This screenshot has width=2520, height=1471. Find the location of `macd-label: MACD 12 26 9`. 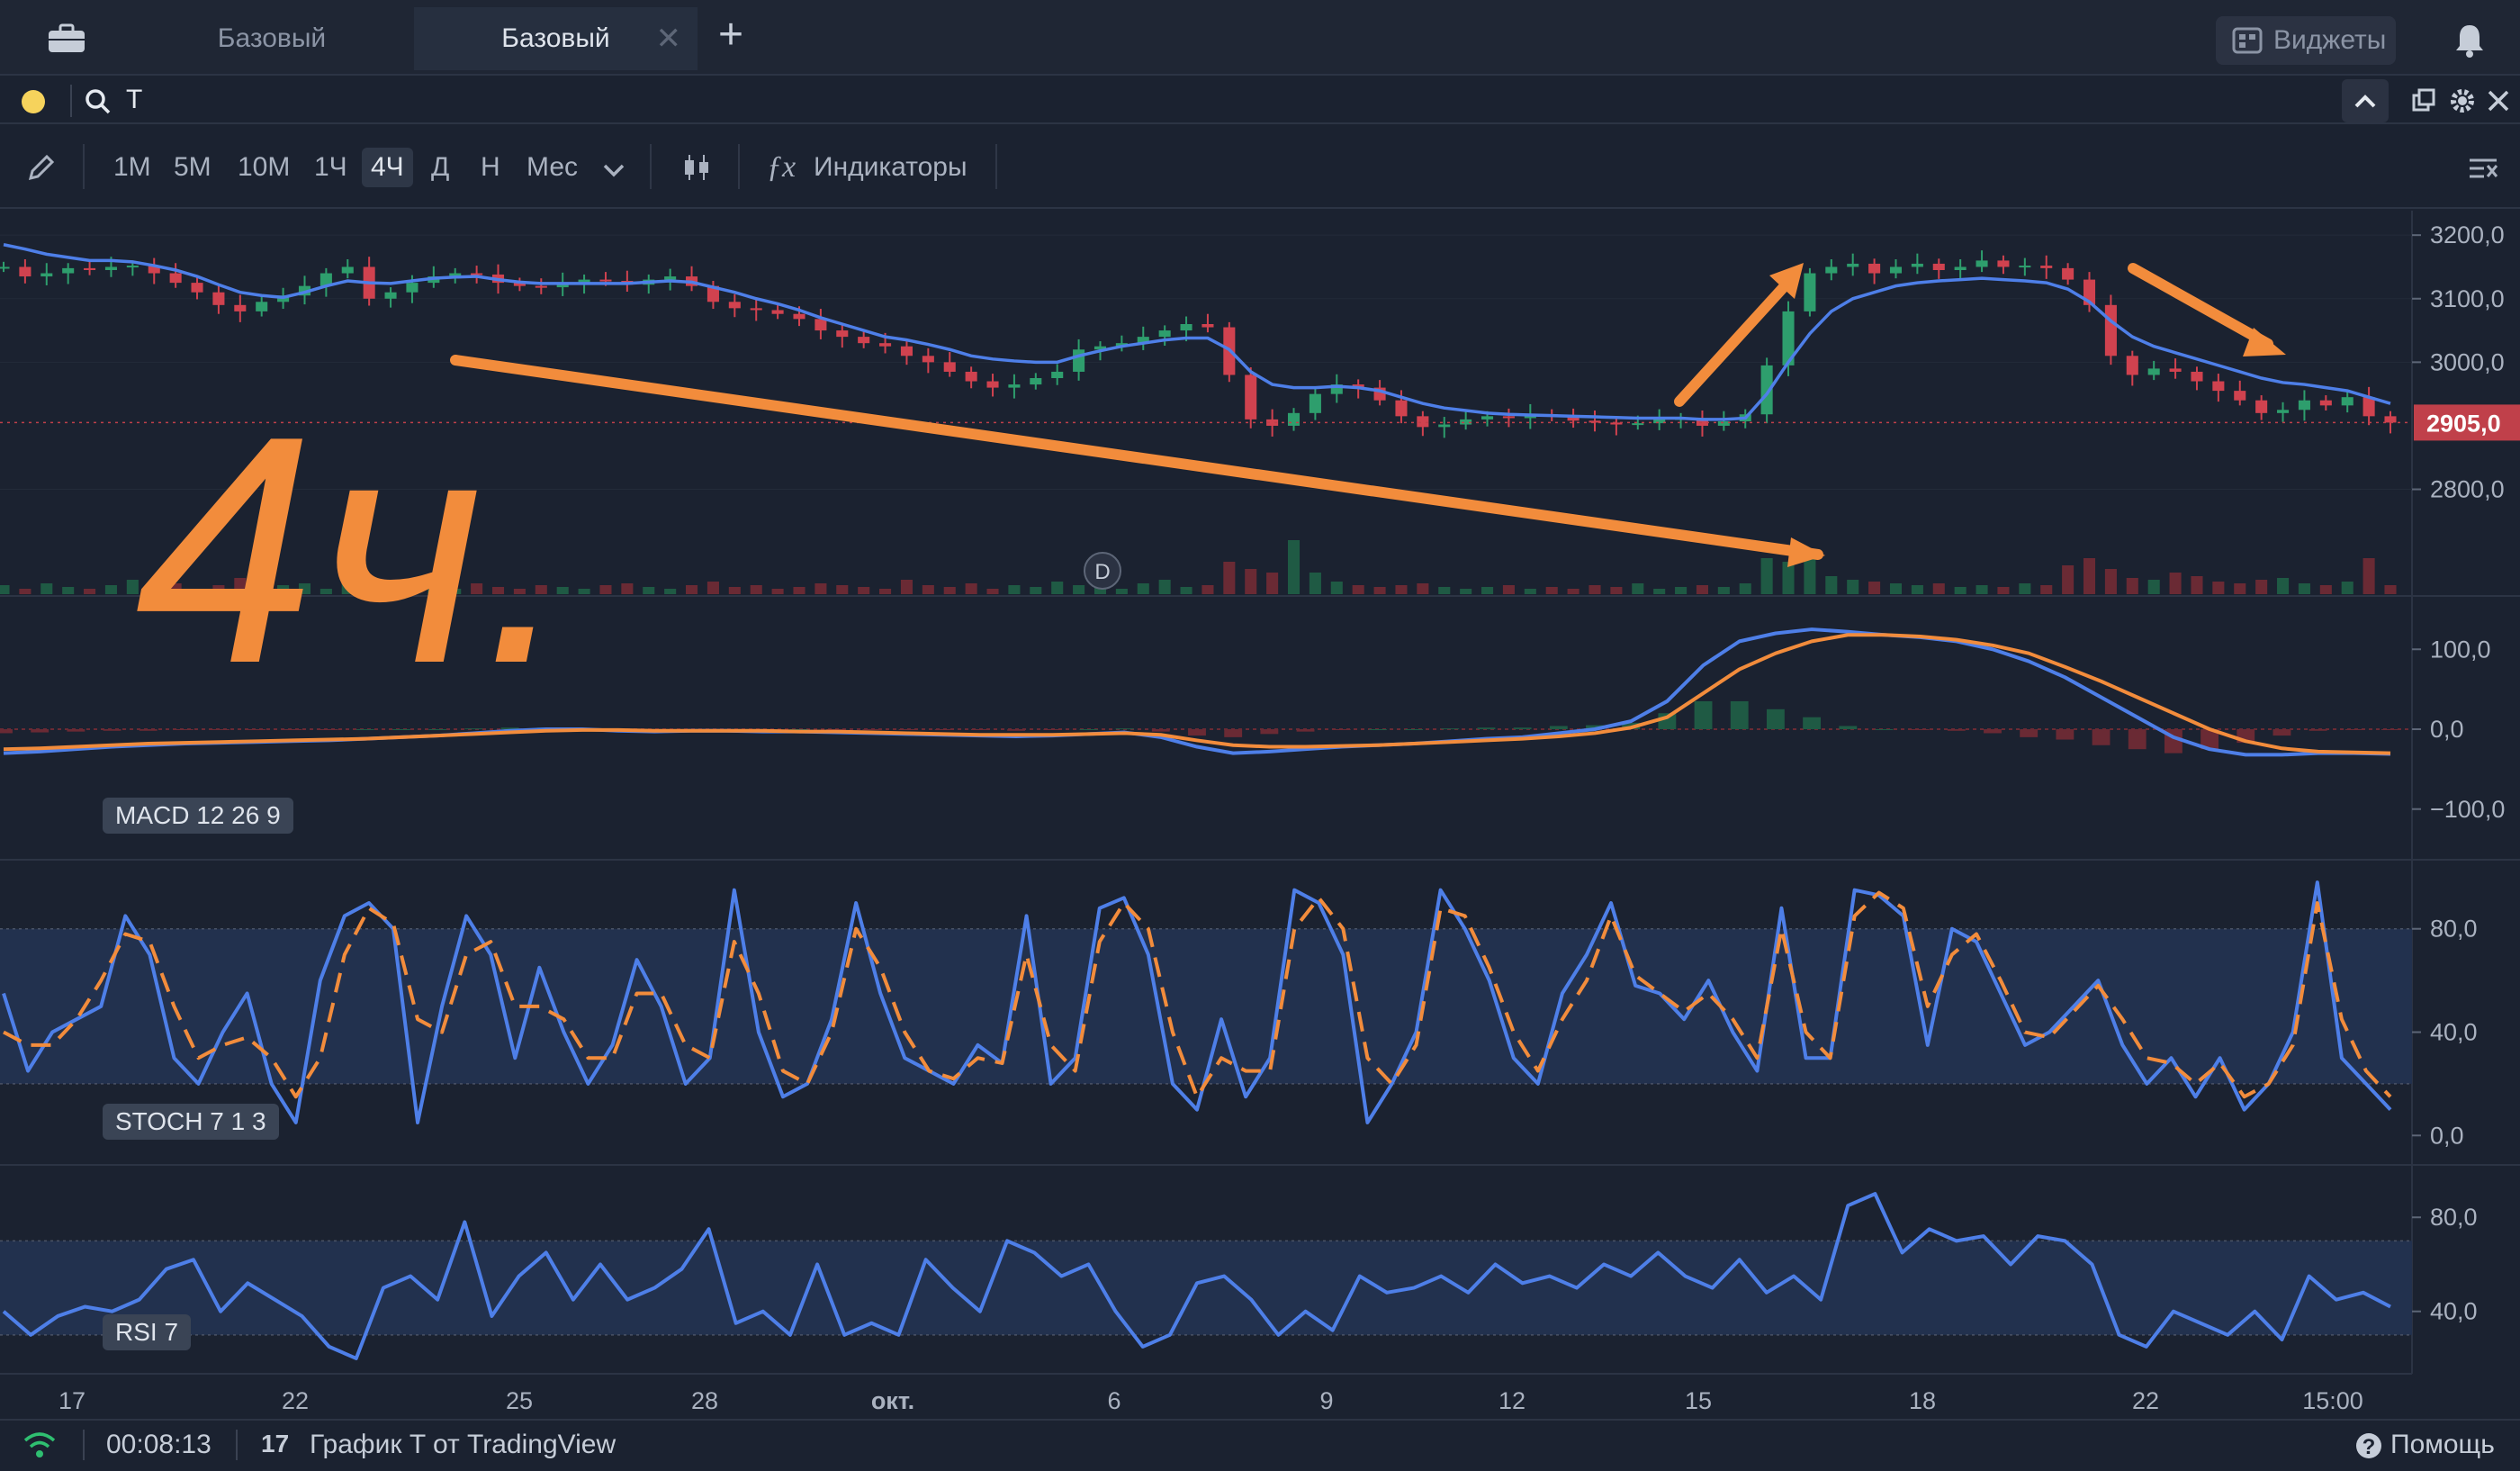

macd-label: MACD 12 26 9 is located at coordinates (198, 816).